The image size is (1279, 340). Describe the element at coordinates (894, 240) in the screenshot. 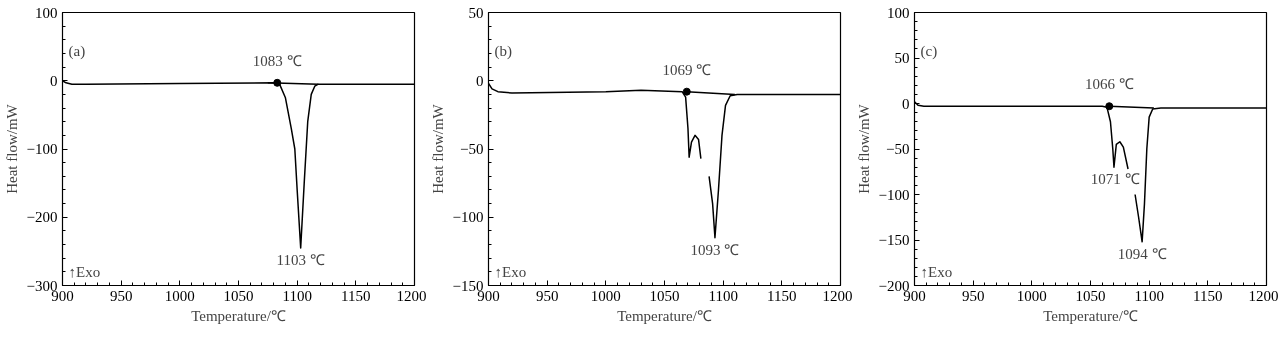

I see `y-tick-label: −150` at that location.